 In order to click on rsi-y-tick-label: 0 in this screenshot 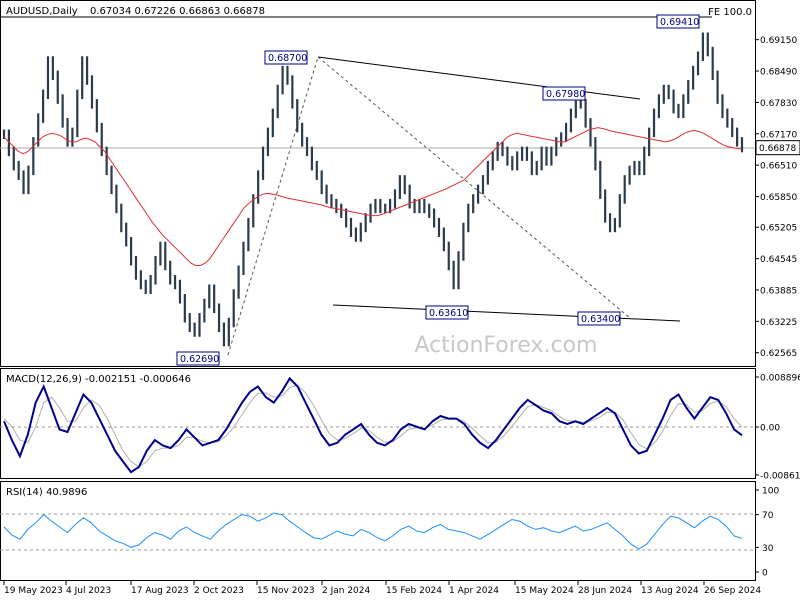, I will do `click(765, 574)`.